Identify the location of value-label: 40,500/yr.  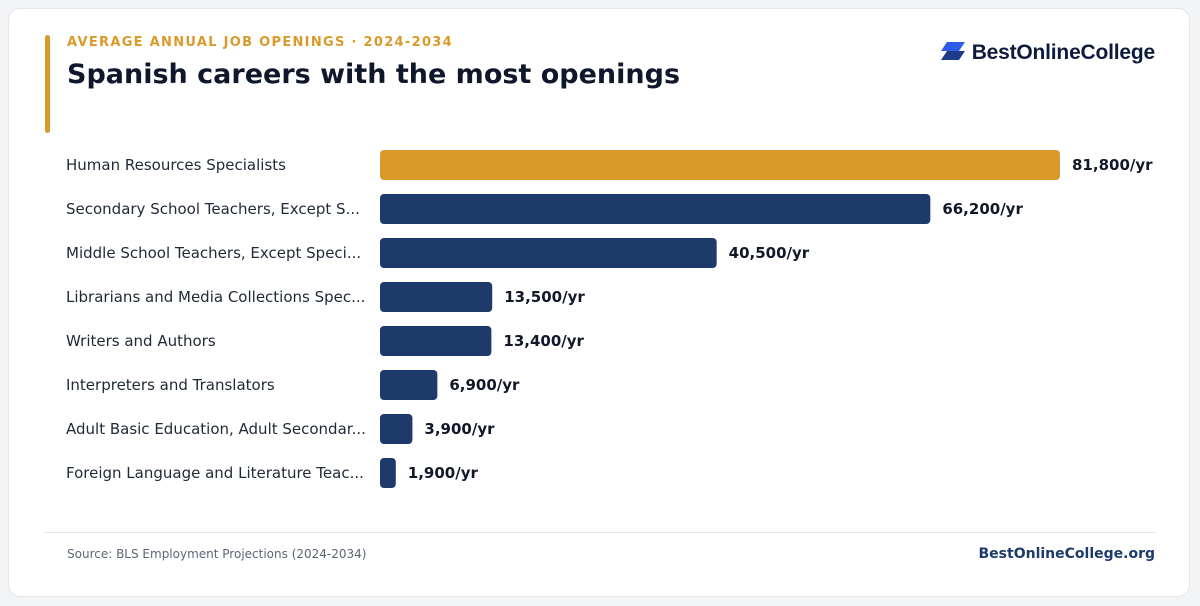
(769, 253).